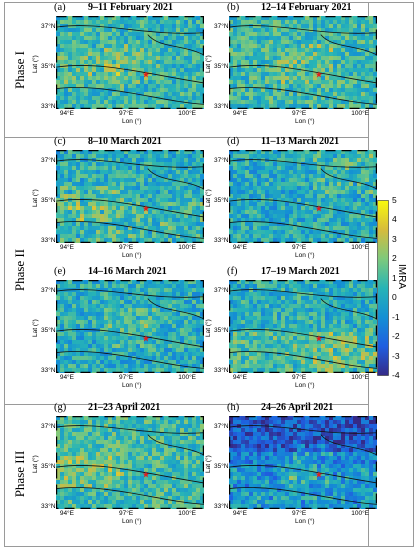  I want to click on panel-title: 9–11 February 2021, so click(130, 7).